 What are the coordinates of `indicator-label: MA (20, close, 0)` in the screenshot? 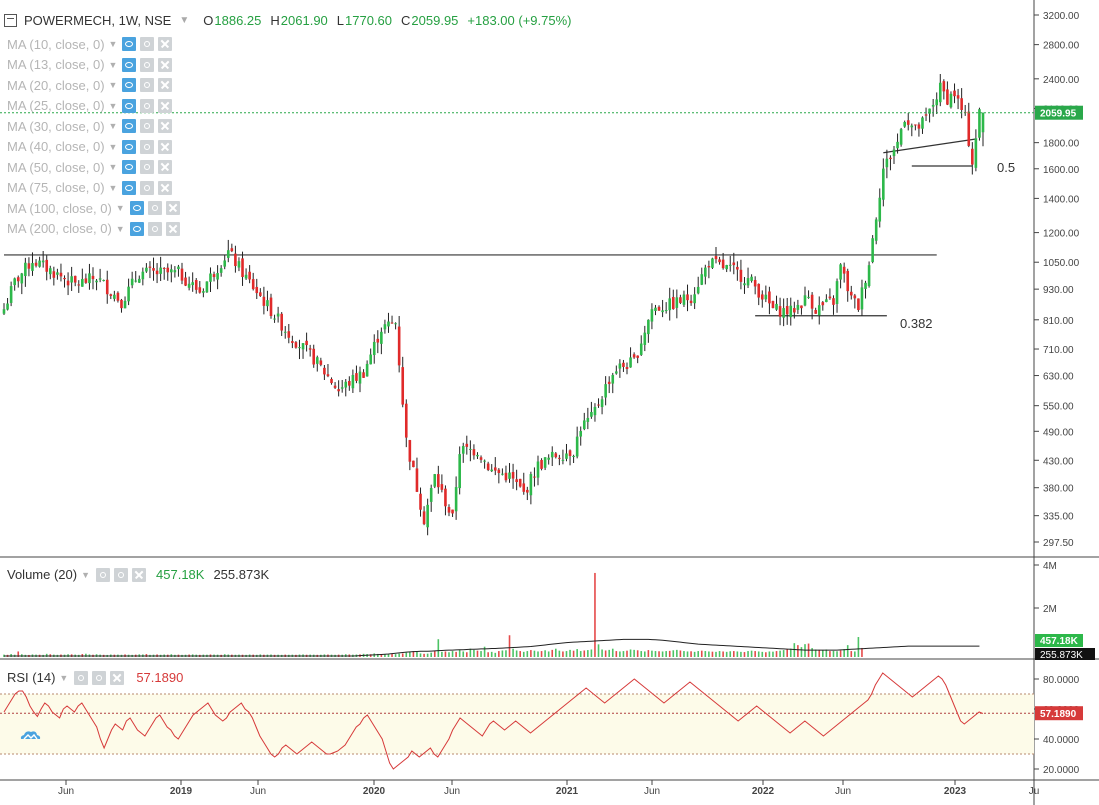 It's located at (56, 85).